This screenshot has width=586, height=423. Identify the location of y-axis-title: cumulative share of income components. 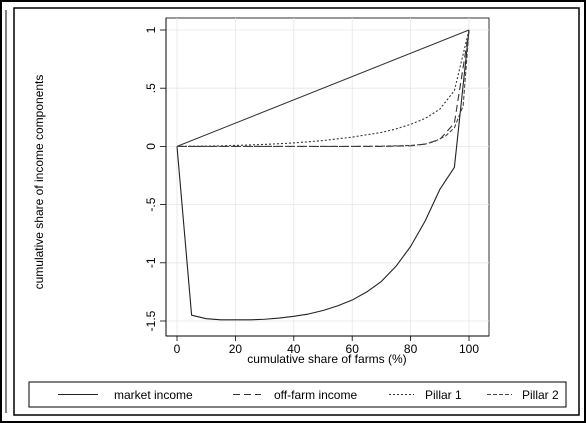
(39, 182).